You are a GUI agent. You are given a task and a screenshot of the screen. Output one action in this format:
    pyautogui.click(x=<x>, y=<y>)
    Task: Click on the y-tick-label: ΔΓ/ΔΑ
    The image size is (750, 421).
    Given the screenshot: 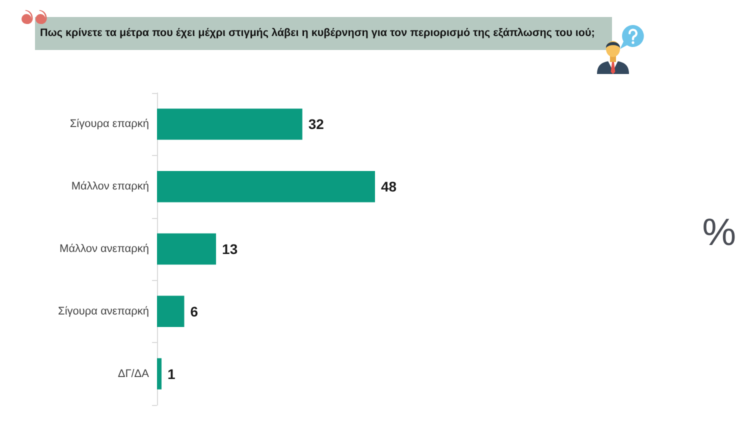 What is the action you would take?
    pyautogui.click(x=134, y=374)
    